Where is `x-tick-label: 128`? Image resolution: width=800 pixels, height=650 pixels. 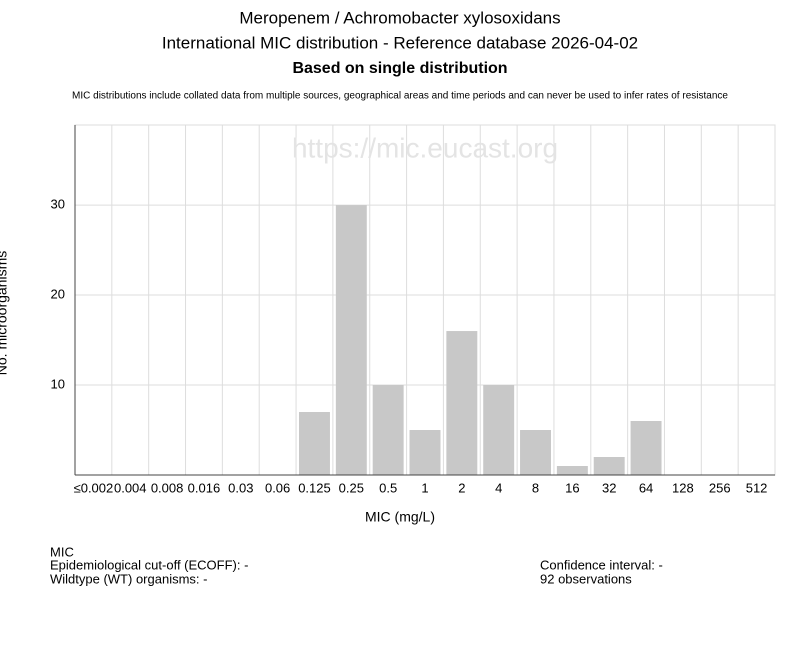
x-tick-label: 128 is located at coordinates (683, 487).